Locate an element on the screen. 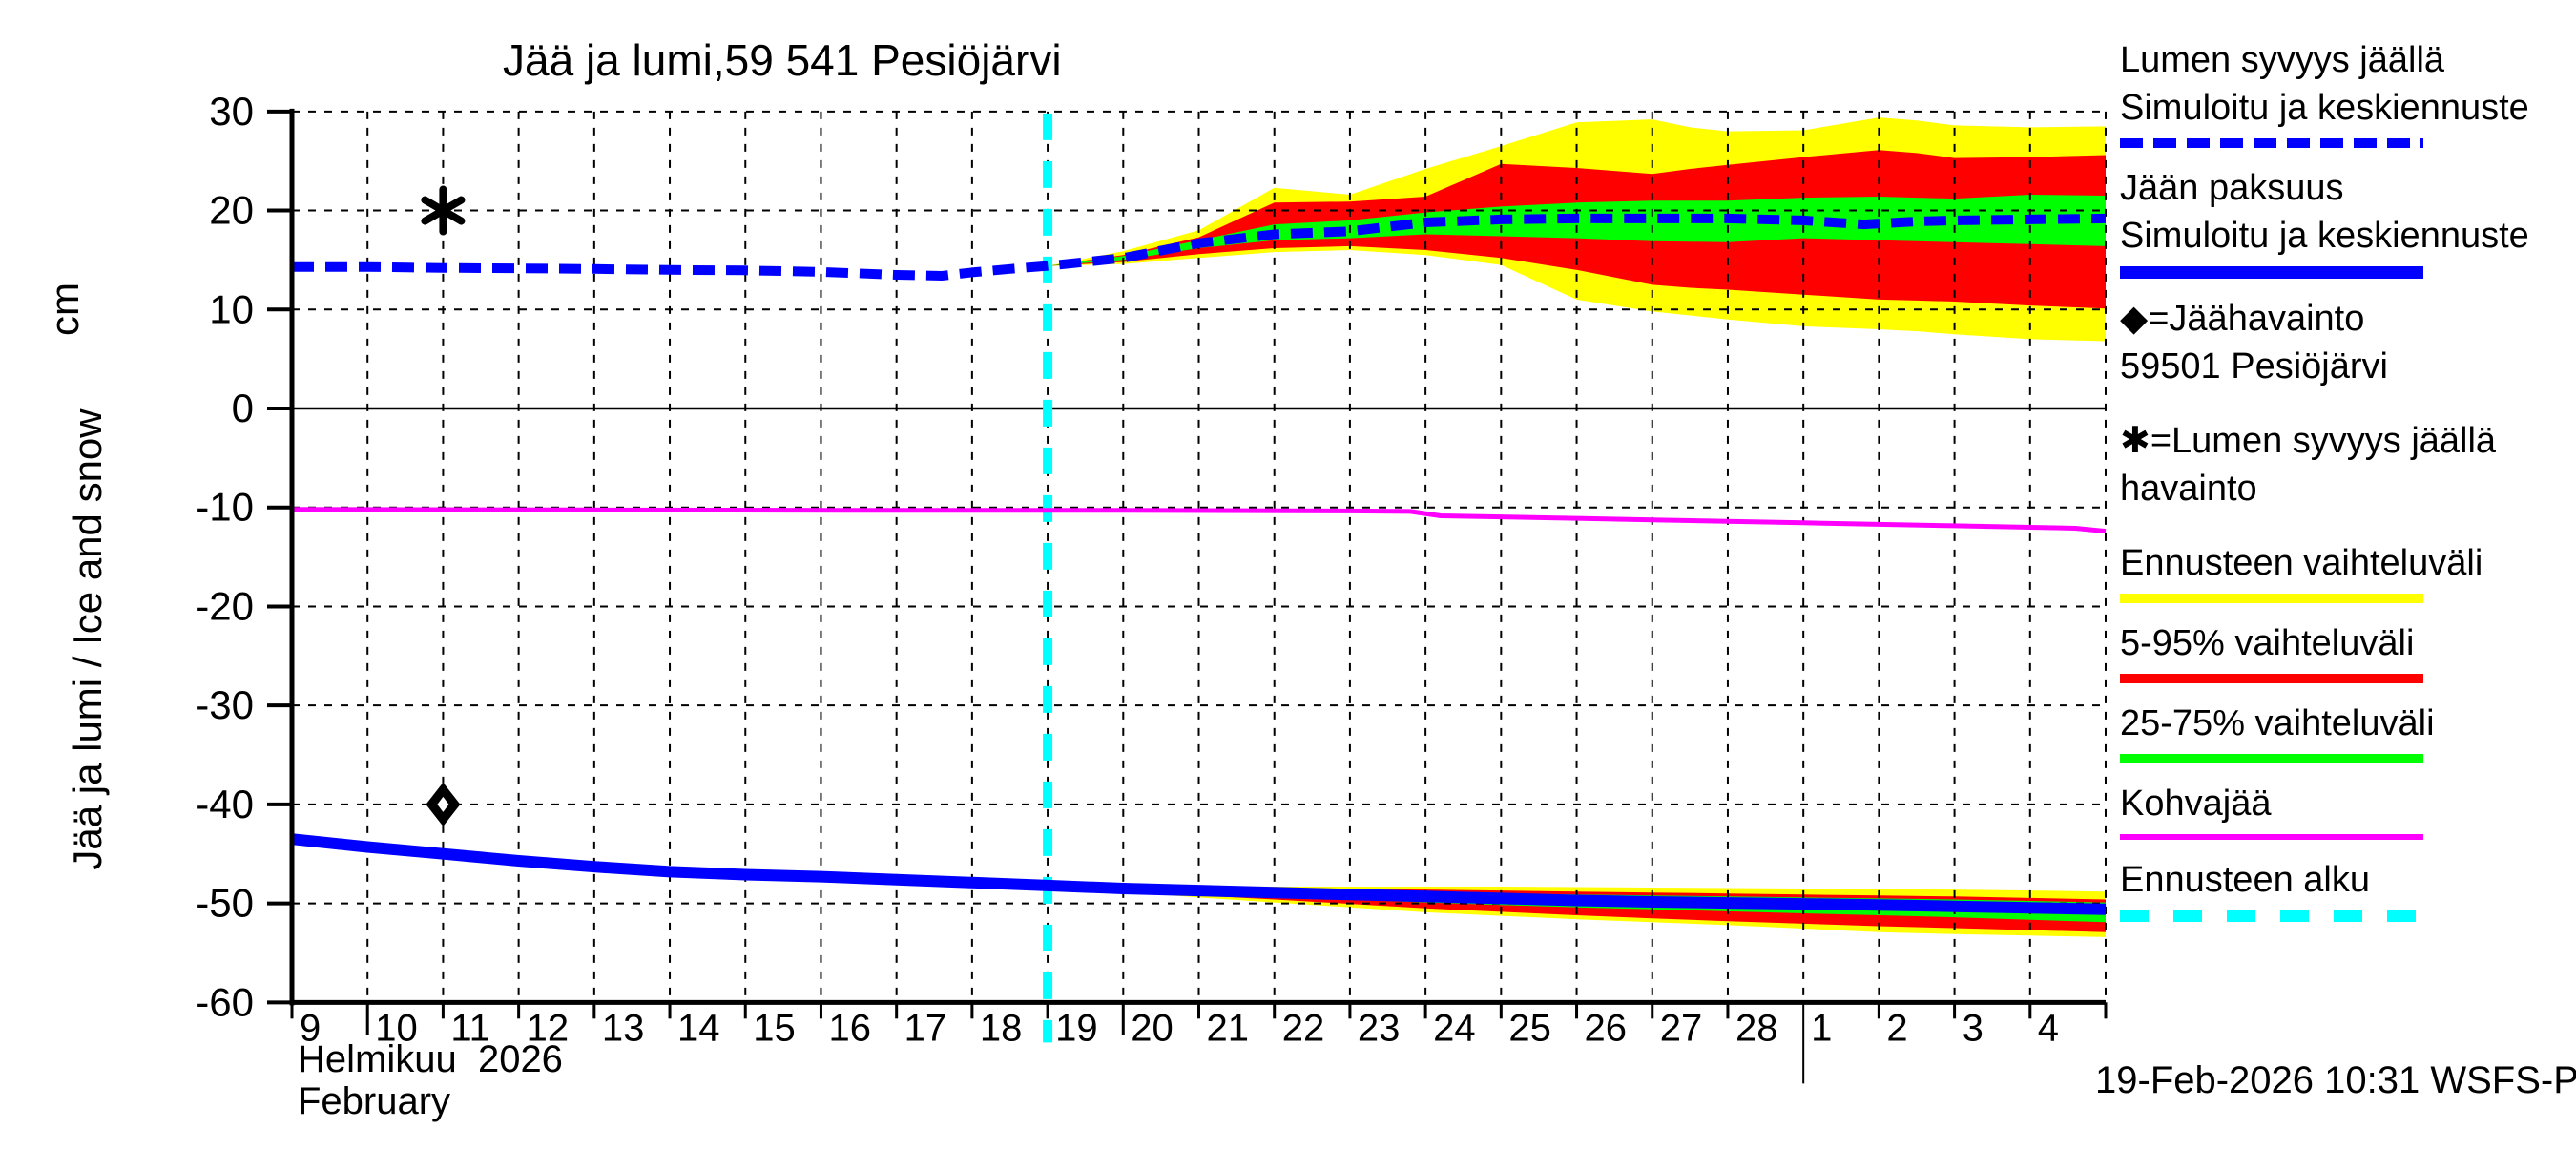 The height and width of the screenshot is (1150, 2576). y-tick-label: 10 is located at coordinates (231, 308).